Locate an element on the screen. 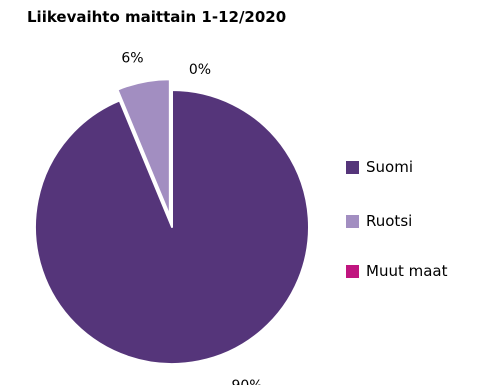 The image size is (499, 385). legend-label-ruotsi: Ruotsi is located at coordinates (389, 221).